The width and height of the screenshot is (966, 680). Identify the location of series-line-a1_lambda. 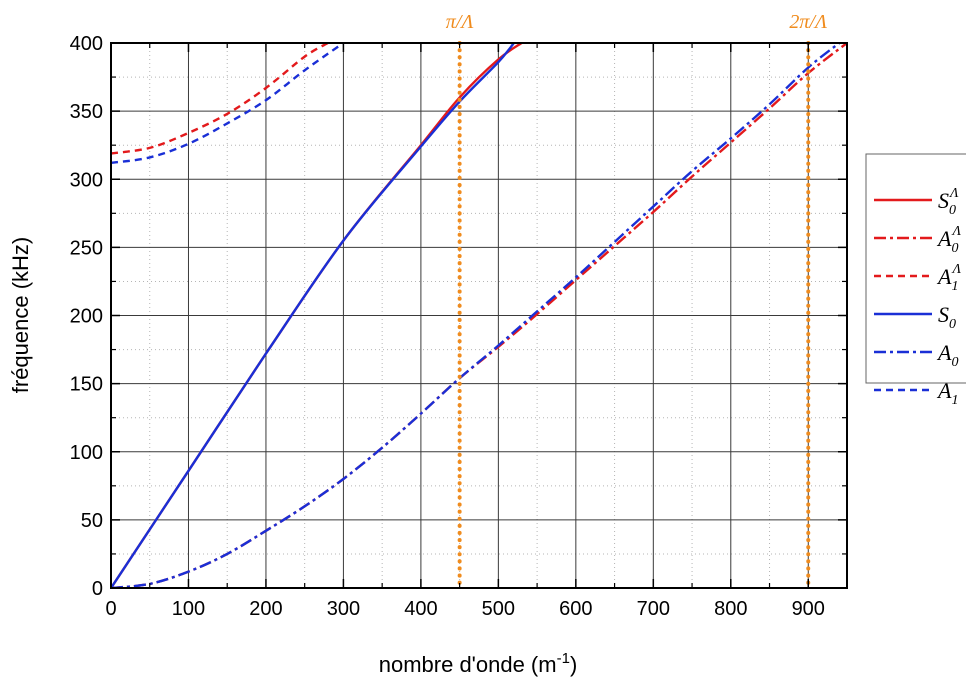
(220, 99).